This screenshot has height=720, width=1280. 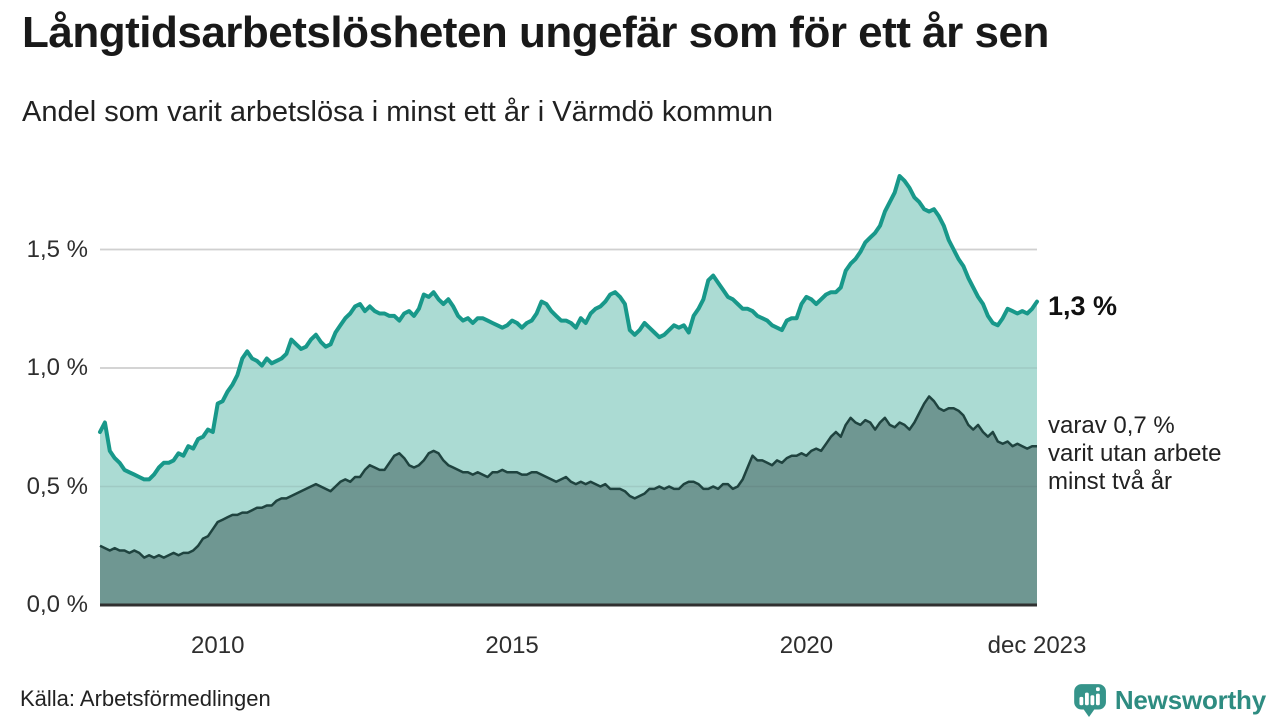 I want to click on breakdown-line-3: minst två år, so click(x=1110, y=481).